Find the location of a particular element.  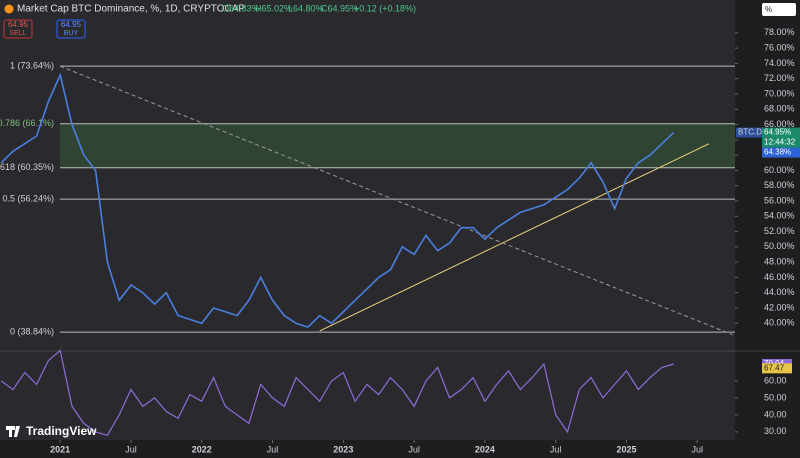

sell-button is located at coordinates (18, 29).